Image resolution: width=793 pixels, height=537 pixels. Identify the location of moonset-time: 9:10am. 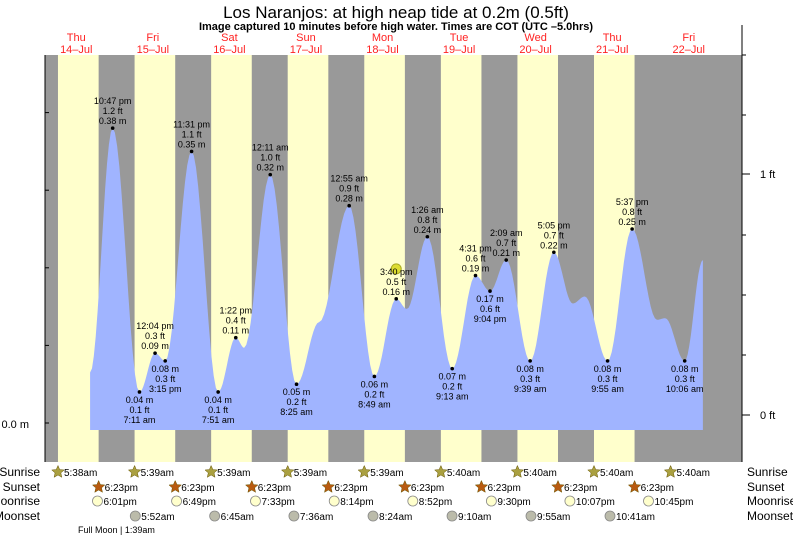
(474, 517).